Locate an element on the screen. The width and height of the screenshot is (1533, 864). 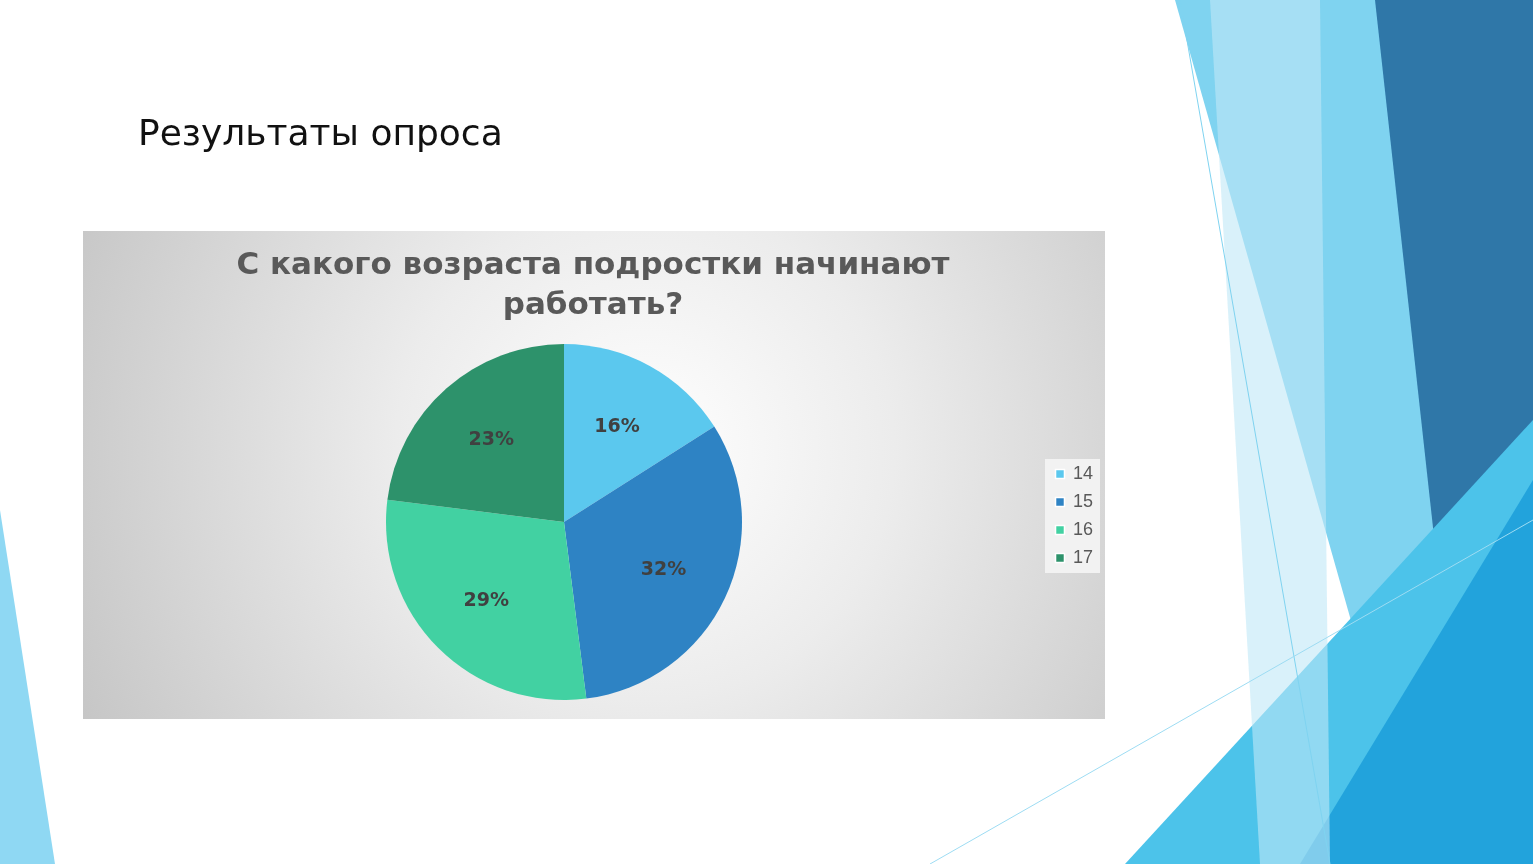
legend-label: 16 is located at coordinates (1083, 529).